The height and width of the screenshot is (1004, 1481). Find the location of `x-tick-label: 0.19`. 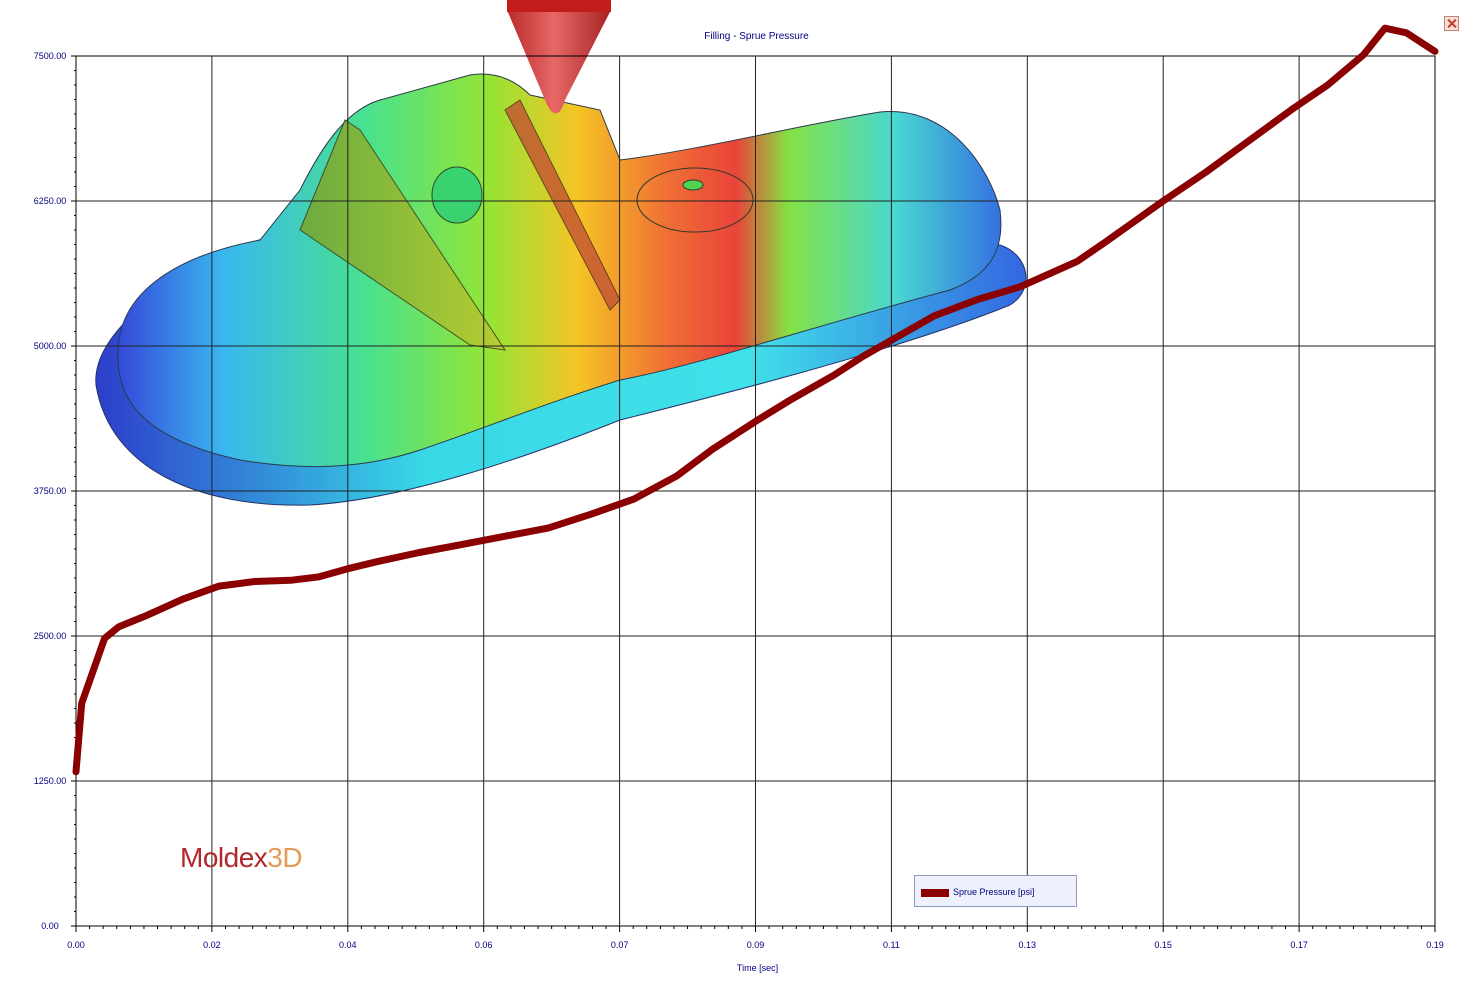

x-tick-label: 0.19 is located at coordinates (1435, 945).